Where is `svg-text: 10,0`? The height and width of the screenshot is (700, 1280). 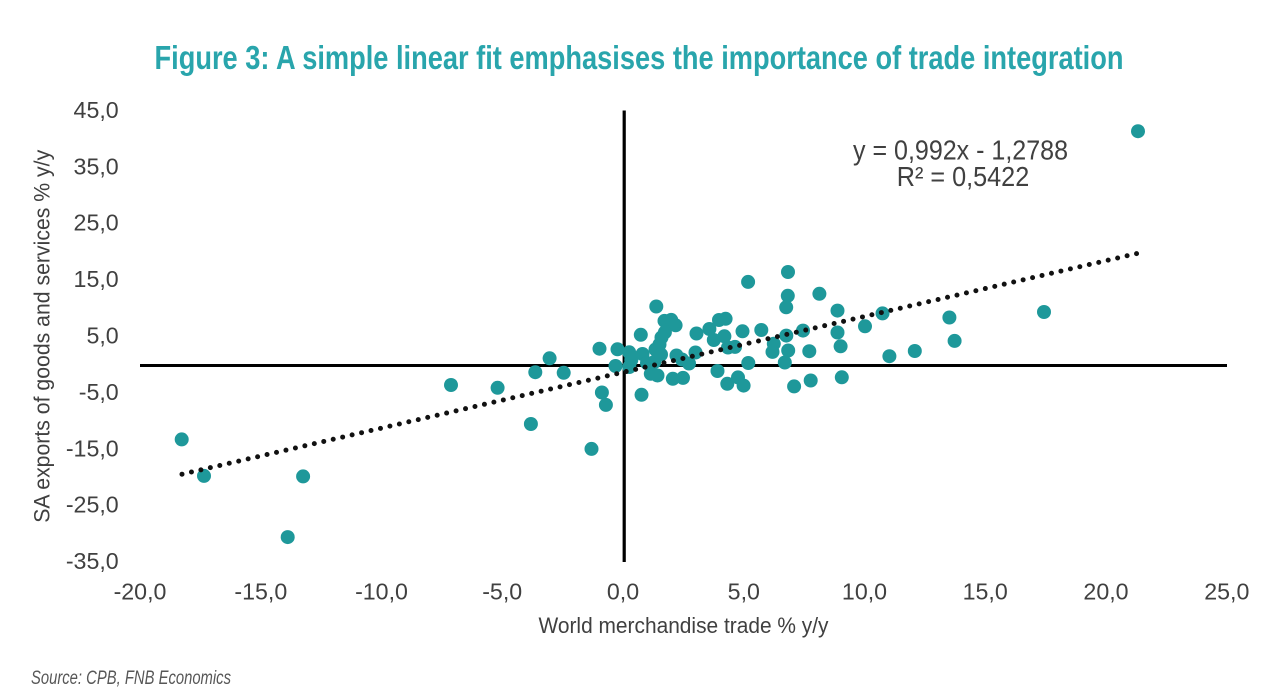 svg-text: 10,0 is located at coordinates (864, 592).